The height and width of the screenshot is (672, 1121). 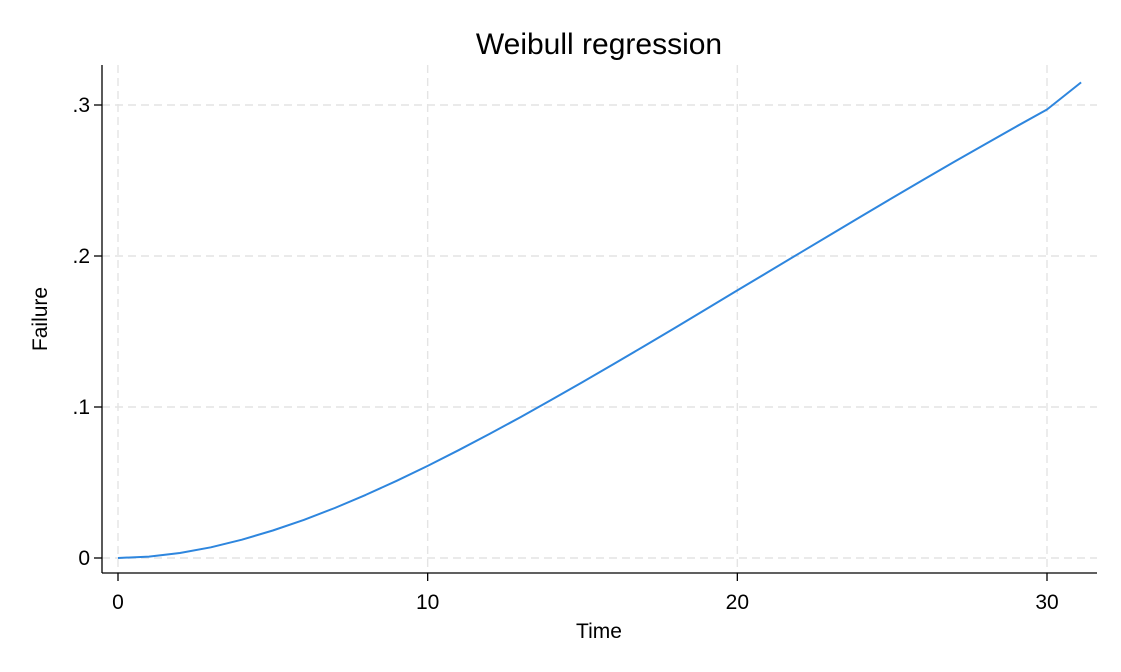 I want to click on y-tick-label-0: 0, so click(x=84, y=558).